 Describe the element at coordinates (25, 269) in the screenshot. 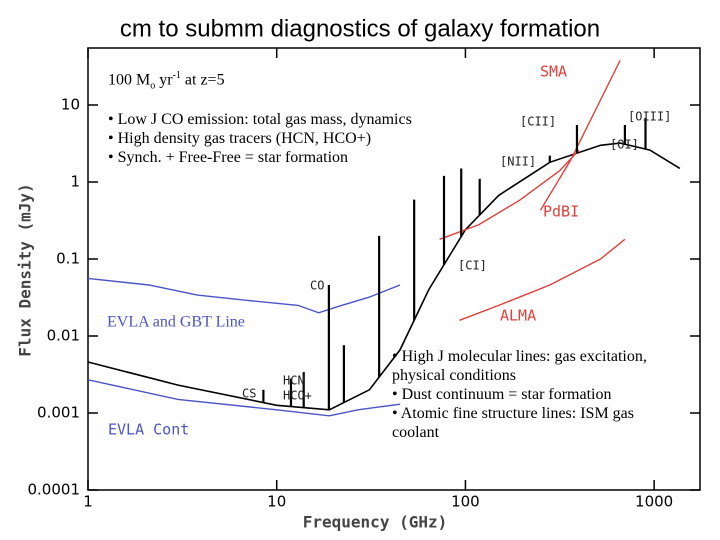

I see `y-axis-label: Flux Density (mJy)` at that location.